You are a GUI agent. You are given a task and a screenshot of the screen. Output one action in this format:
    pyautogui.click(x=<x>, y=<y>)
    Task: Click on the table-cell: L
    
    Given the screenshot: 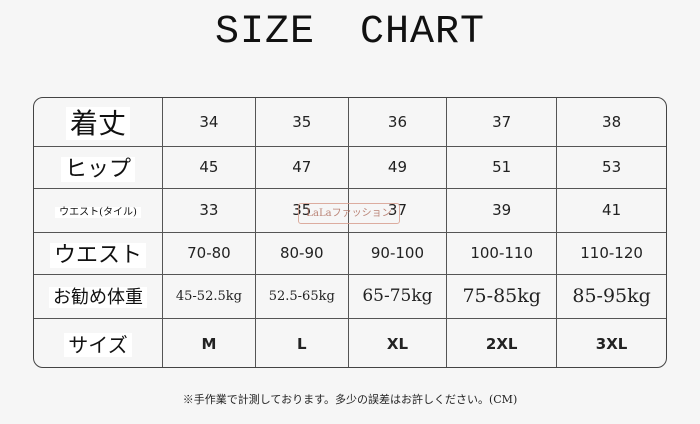 What is the action you would take?
    pyautogui.click(x=301, y=342)
    